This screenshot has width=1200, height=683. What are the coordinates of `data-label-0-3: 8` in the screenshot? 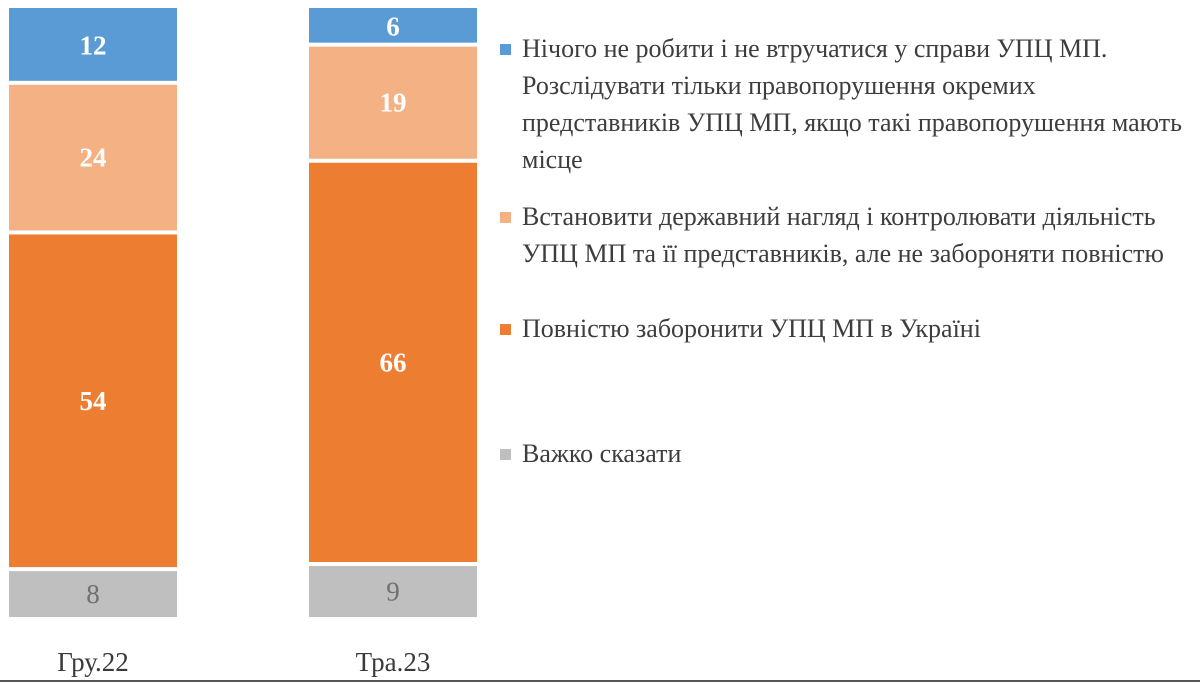 It's located at (93, 594).